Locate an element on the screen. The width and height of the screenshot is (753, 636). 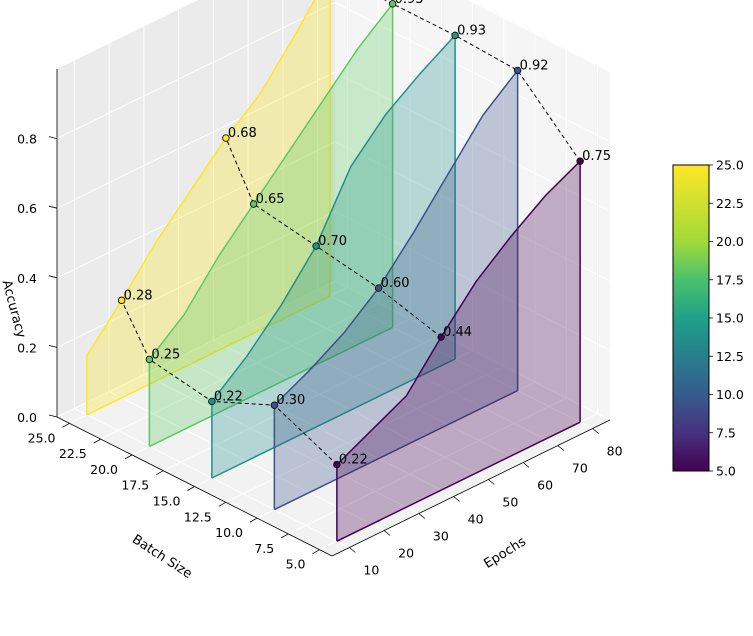
x-tick-label: 60 is located at coordinates (545, 485).